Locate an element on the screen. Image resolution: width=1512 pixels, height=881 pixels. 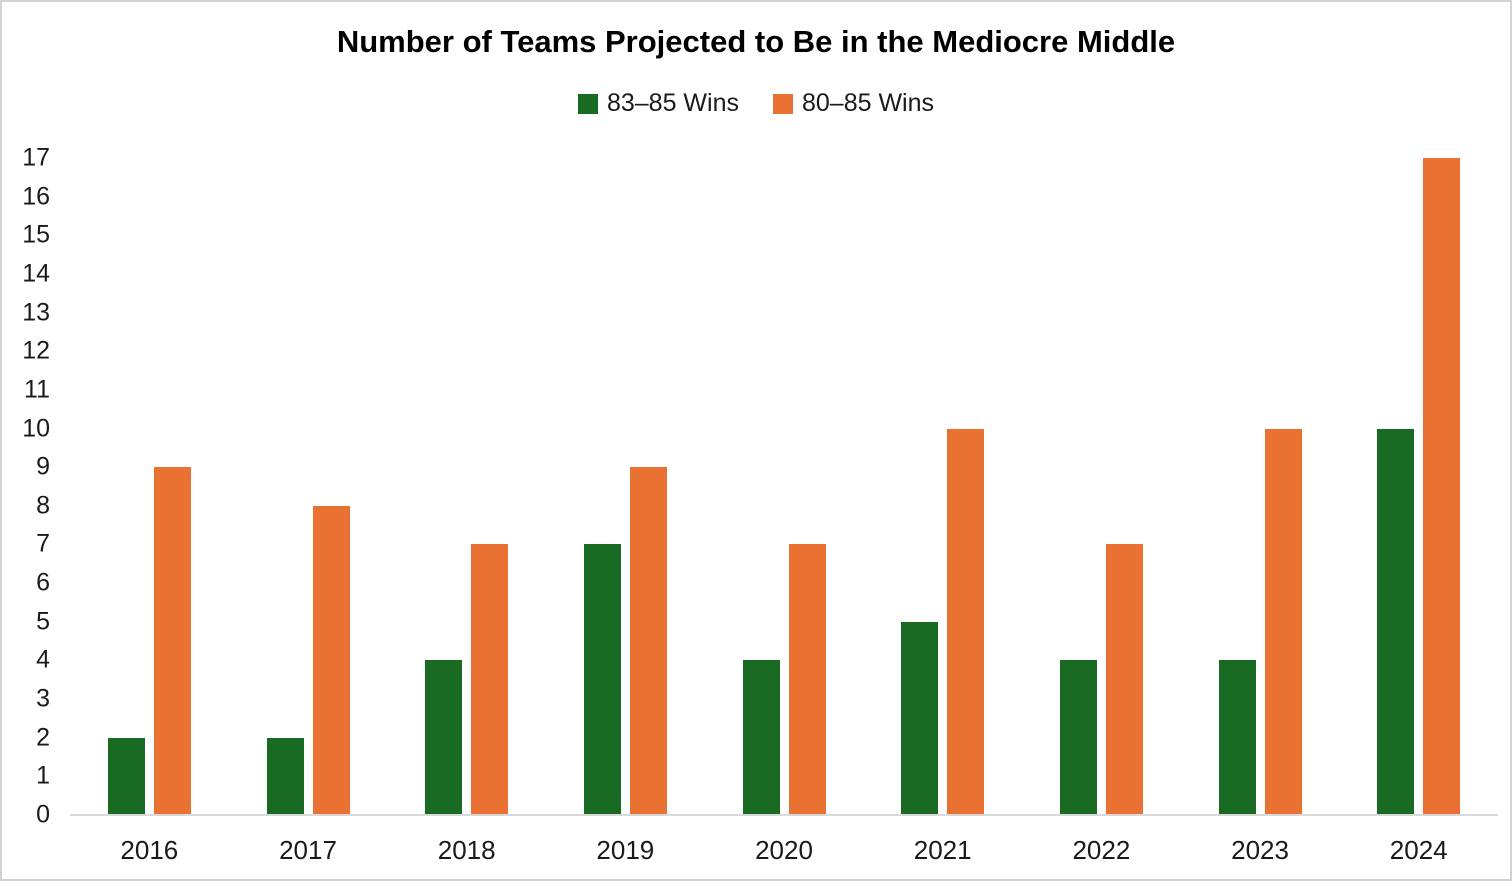
legend-swatch-83-85-wins is located at coordinates (587, 103).